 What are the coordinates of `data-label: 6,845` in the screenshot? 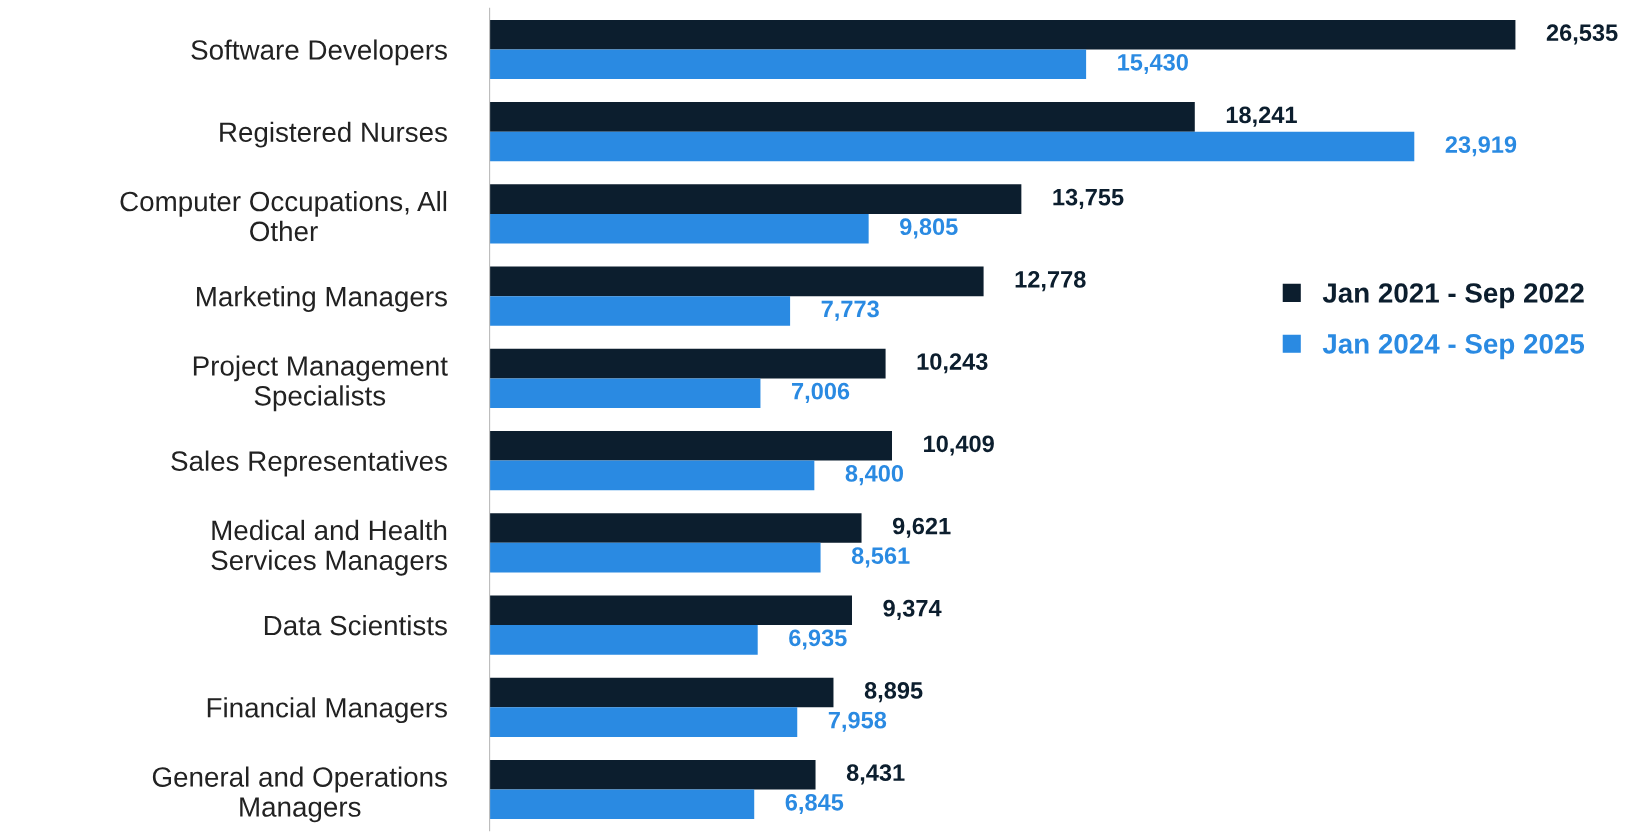 It's located at (814, 804).